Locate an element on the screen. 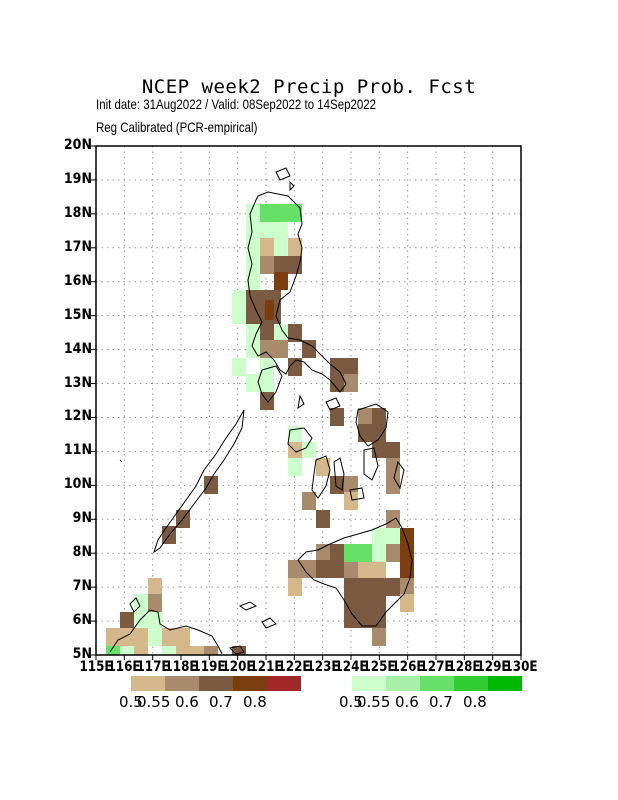 The width and height of the screenshot is (618, 800). lon-tick-label: 124E is located at coordinates (351, 667).